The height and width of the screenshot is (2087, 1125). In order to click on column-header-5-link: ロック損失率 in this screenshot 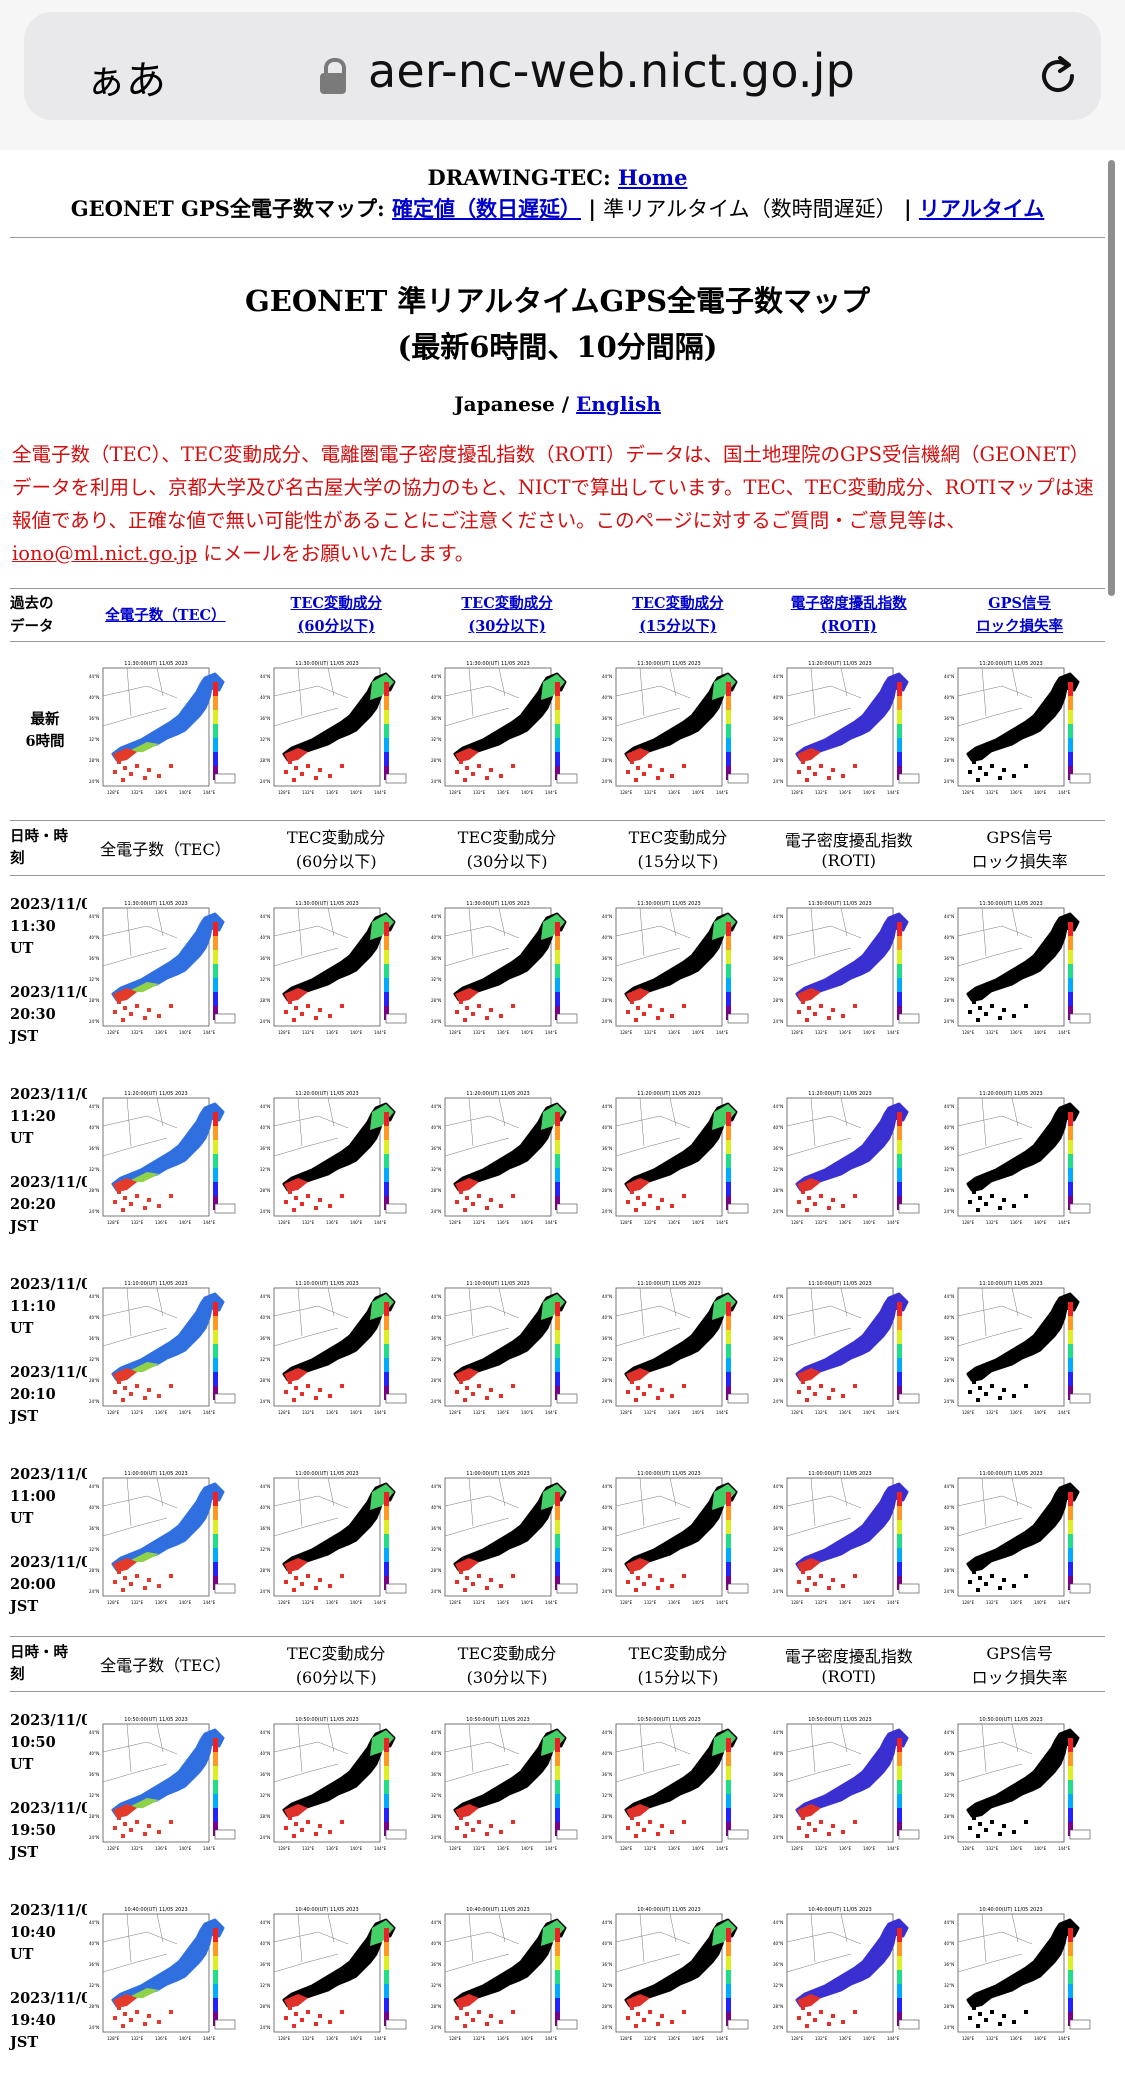, I will do `click(1020, 626)`.